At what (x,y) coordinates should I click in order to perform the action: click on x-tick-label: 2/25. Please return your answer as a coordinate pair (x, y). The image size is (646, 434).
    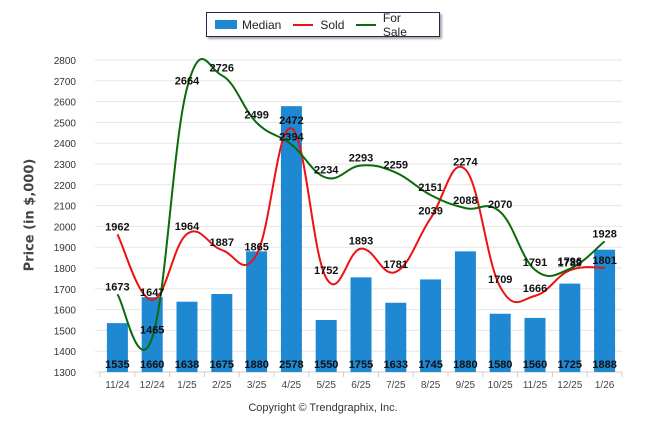
    Looking at the image, I should click on (222, 385).